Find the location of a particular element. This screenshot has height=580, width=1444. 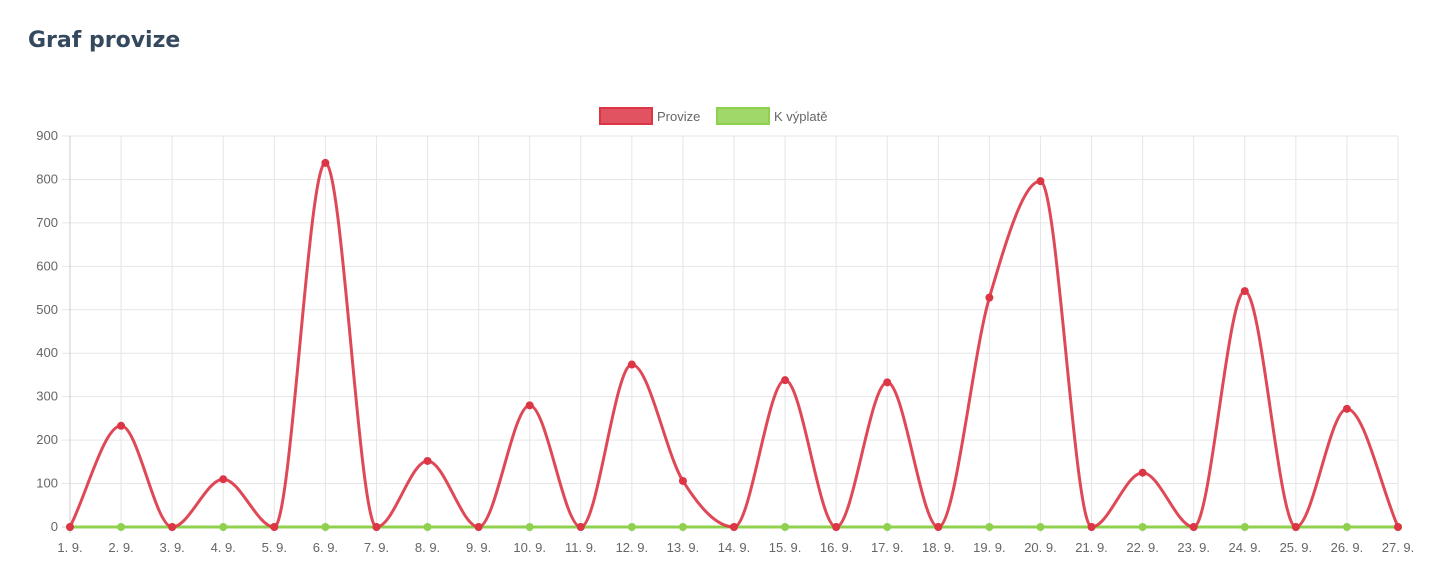

x-tick-label: 4. 9. is located at coordinates (223, 547).